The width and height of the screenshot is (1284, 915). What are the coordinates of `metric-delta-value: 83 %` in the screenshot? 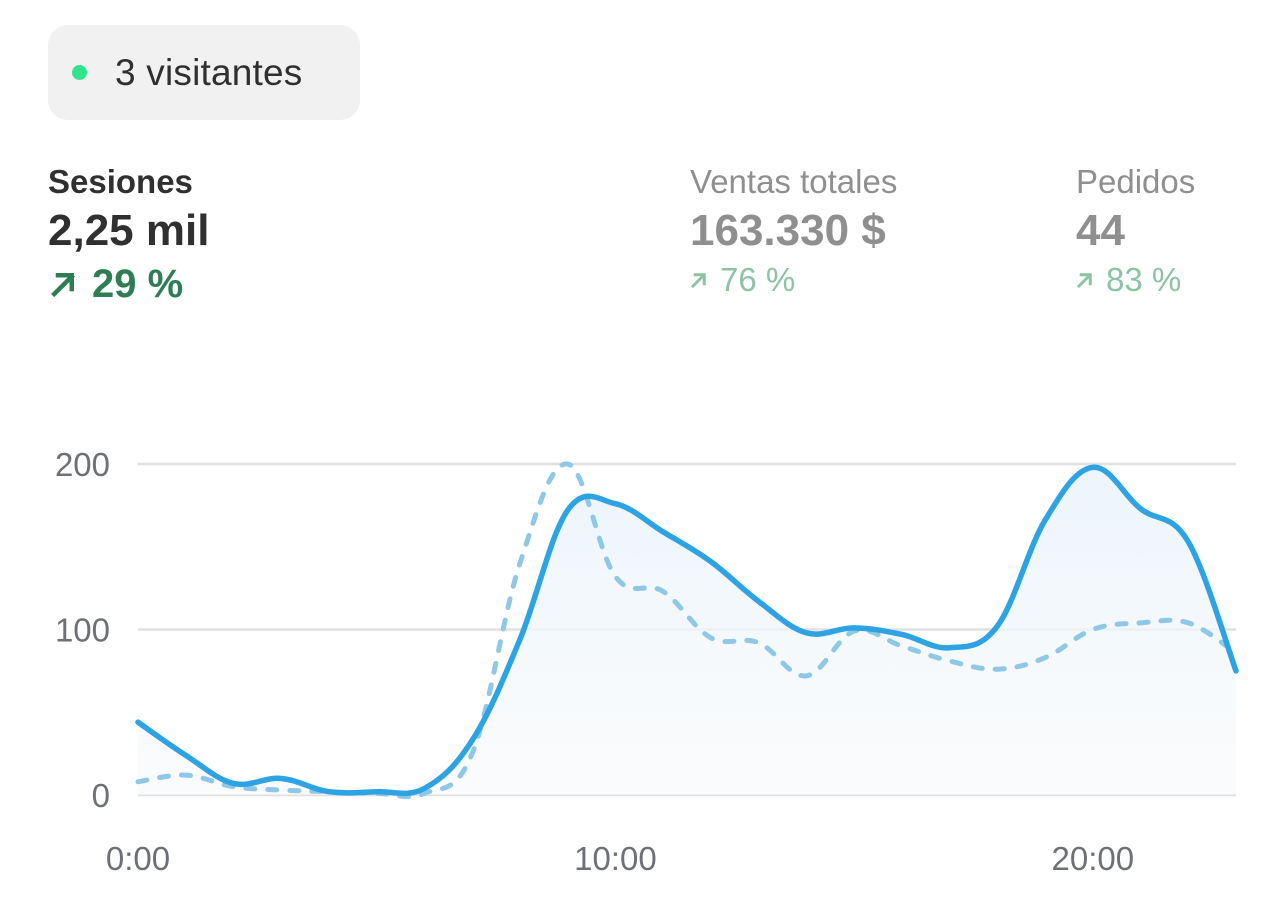 It's located at (1144, 279).